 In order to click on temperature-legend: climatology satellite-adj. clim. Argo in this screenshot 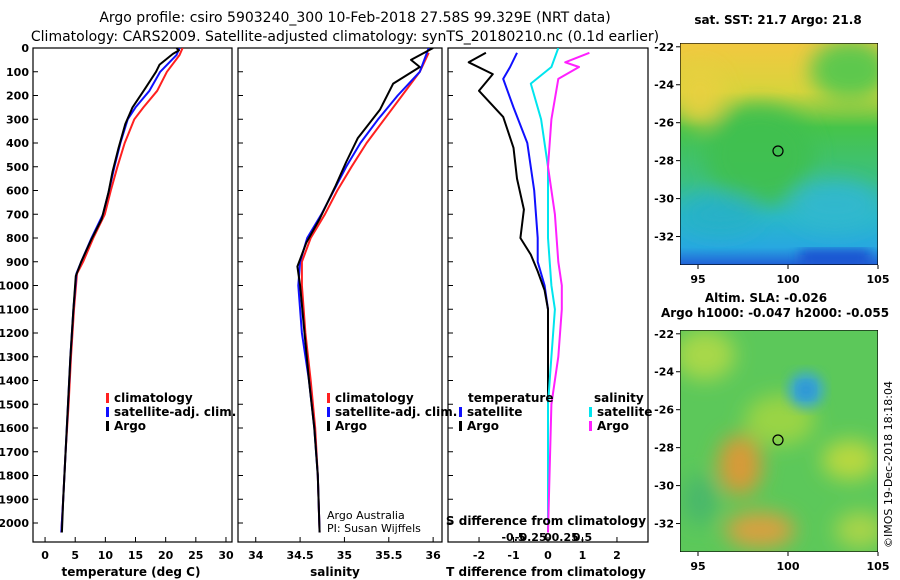, I will do `click(171, 412)`.